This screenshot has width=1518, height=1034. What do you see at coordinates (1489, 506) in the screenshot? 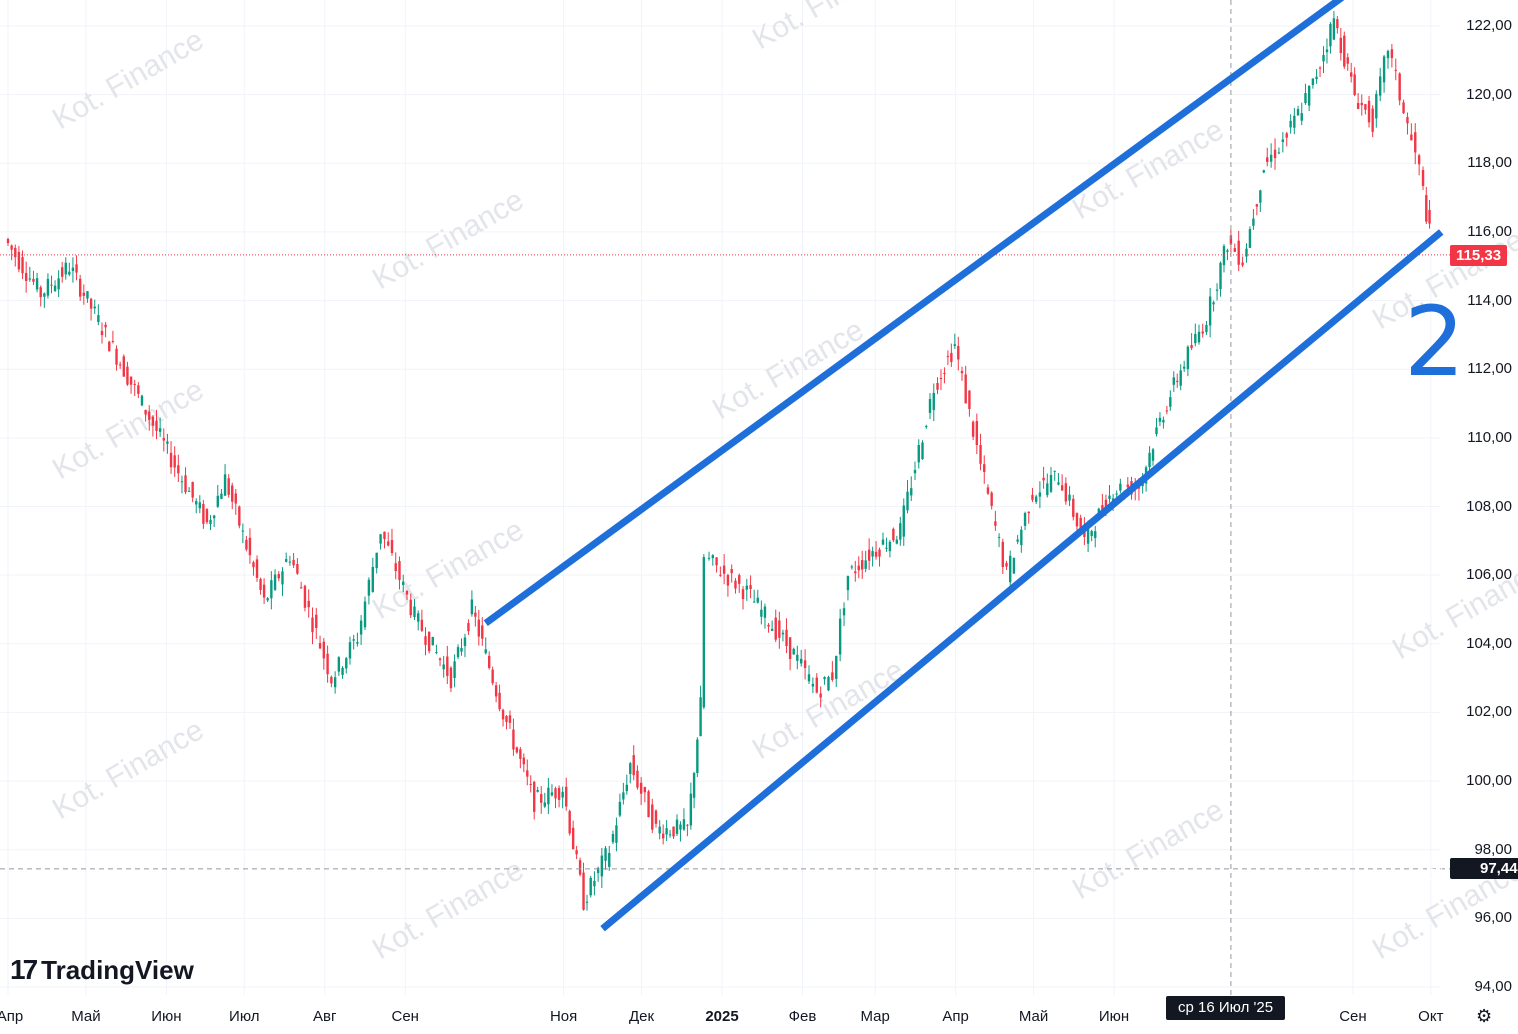
I see `price-tick-label: 108,00` at bounding box center [1489, 506].